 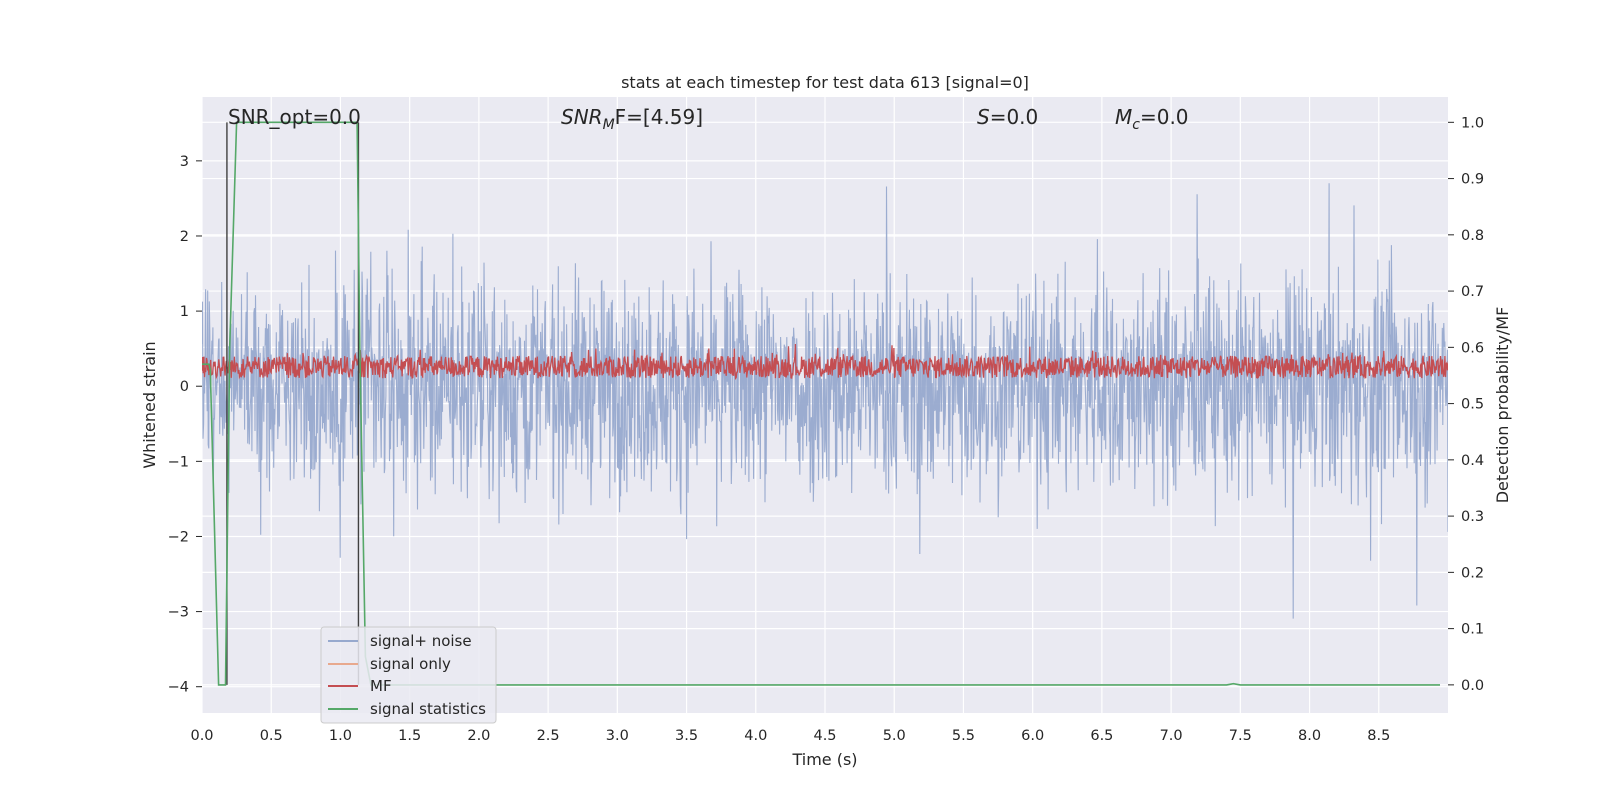 I want to click on y-tick-label: 0, so click(x=184, y=387).